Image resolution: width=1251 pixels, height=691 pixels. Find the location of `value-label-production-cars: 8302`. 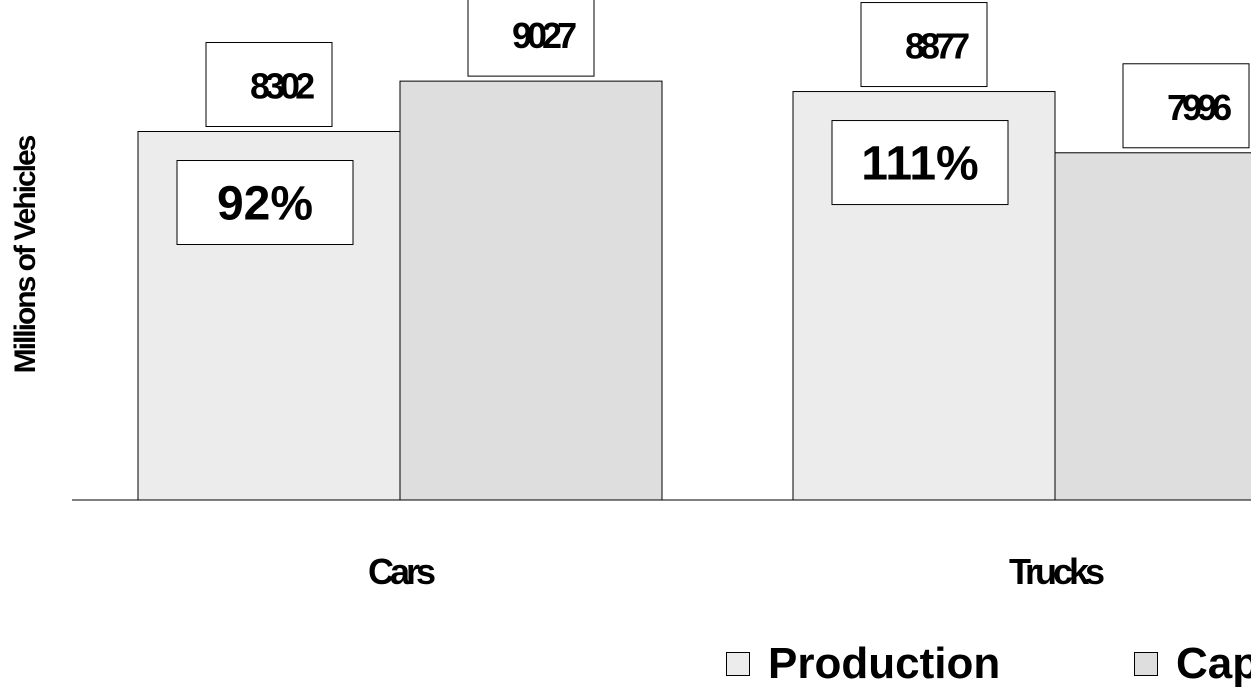

value-label-production-cars: 8302 is located at coordinates (282, 86).